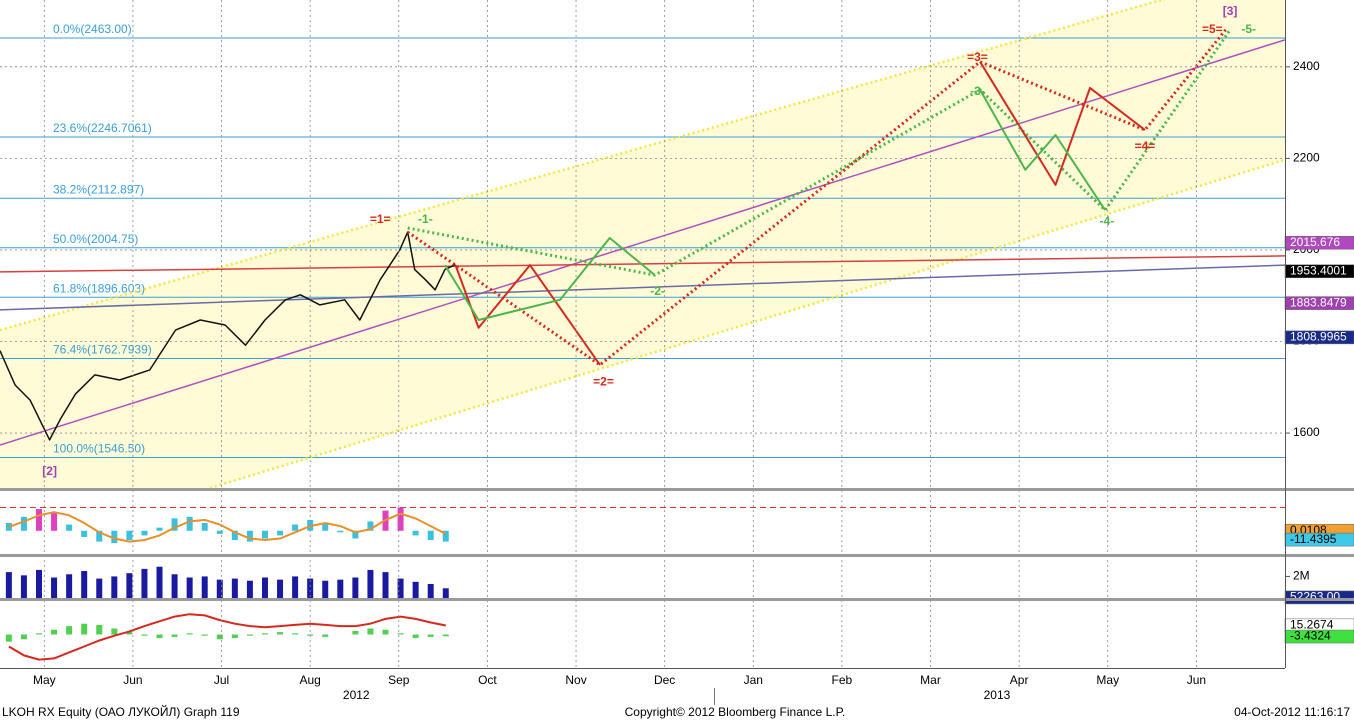  I want to click on x-tick-label: Jun, so click(1196, 680).